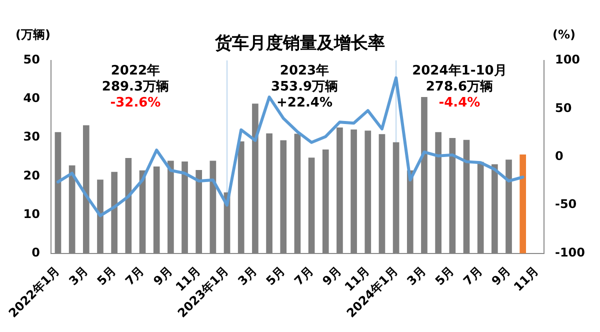 The image size is (600, 332). Describe the element at coordinates (31, 213) in the screenshot. I see `y-tick-label: 10` at that location.